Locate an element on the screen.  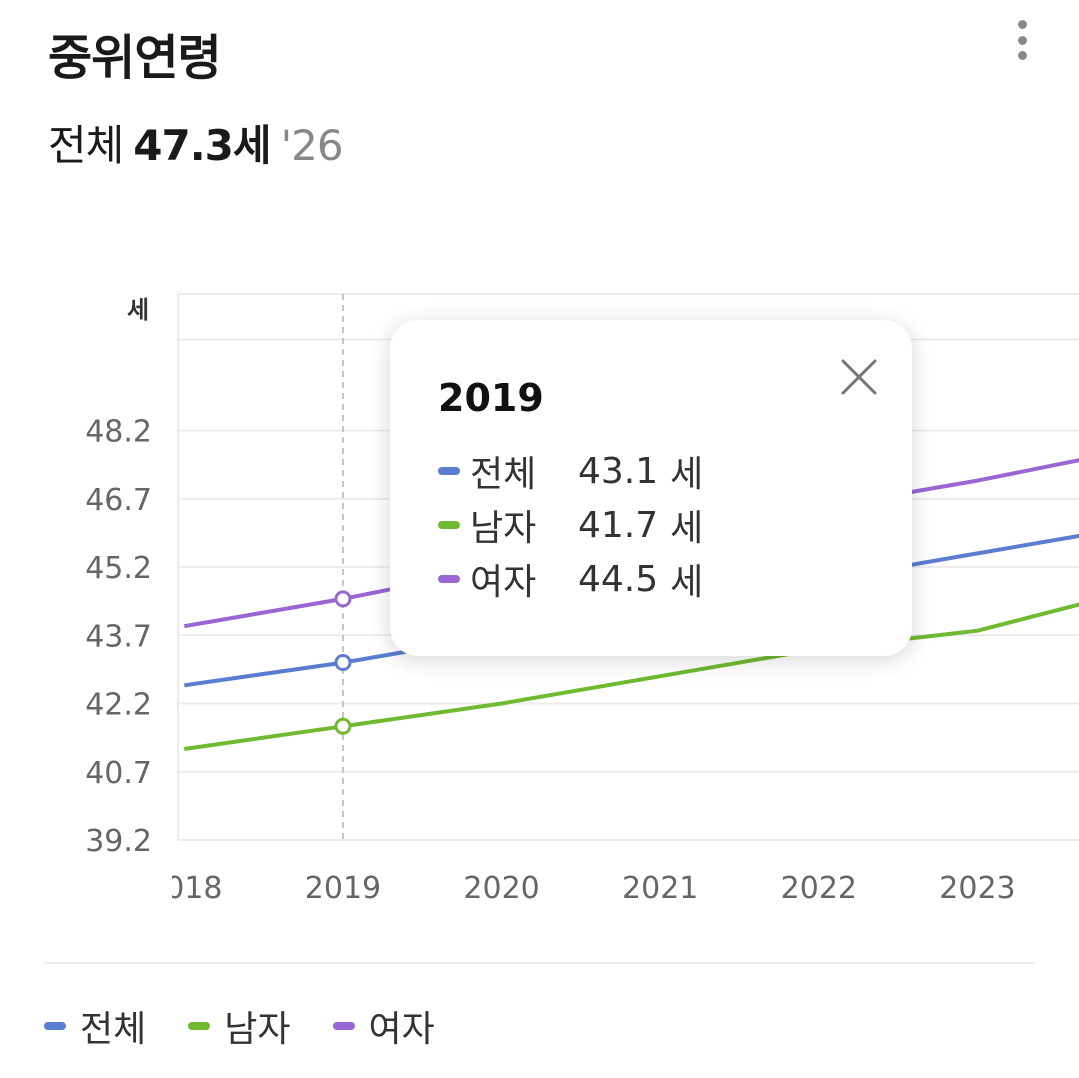
legend-swatch-female is located at coordinates (343, 1026).